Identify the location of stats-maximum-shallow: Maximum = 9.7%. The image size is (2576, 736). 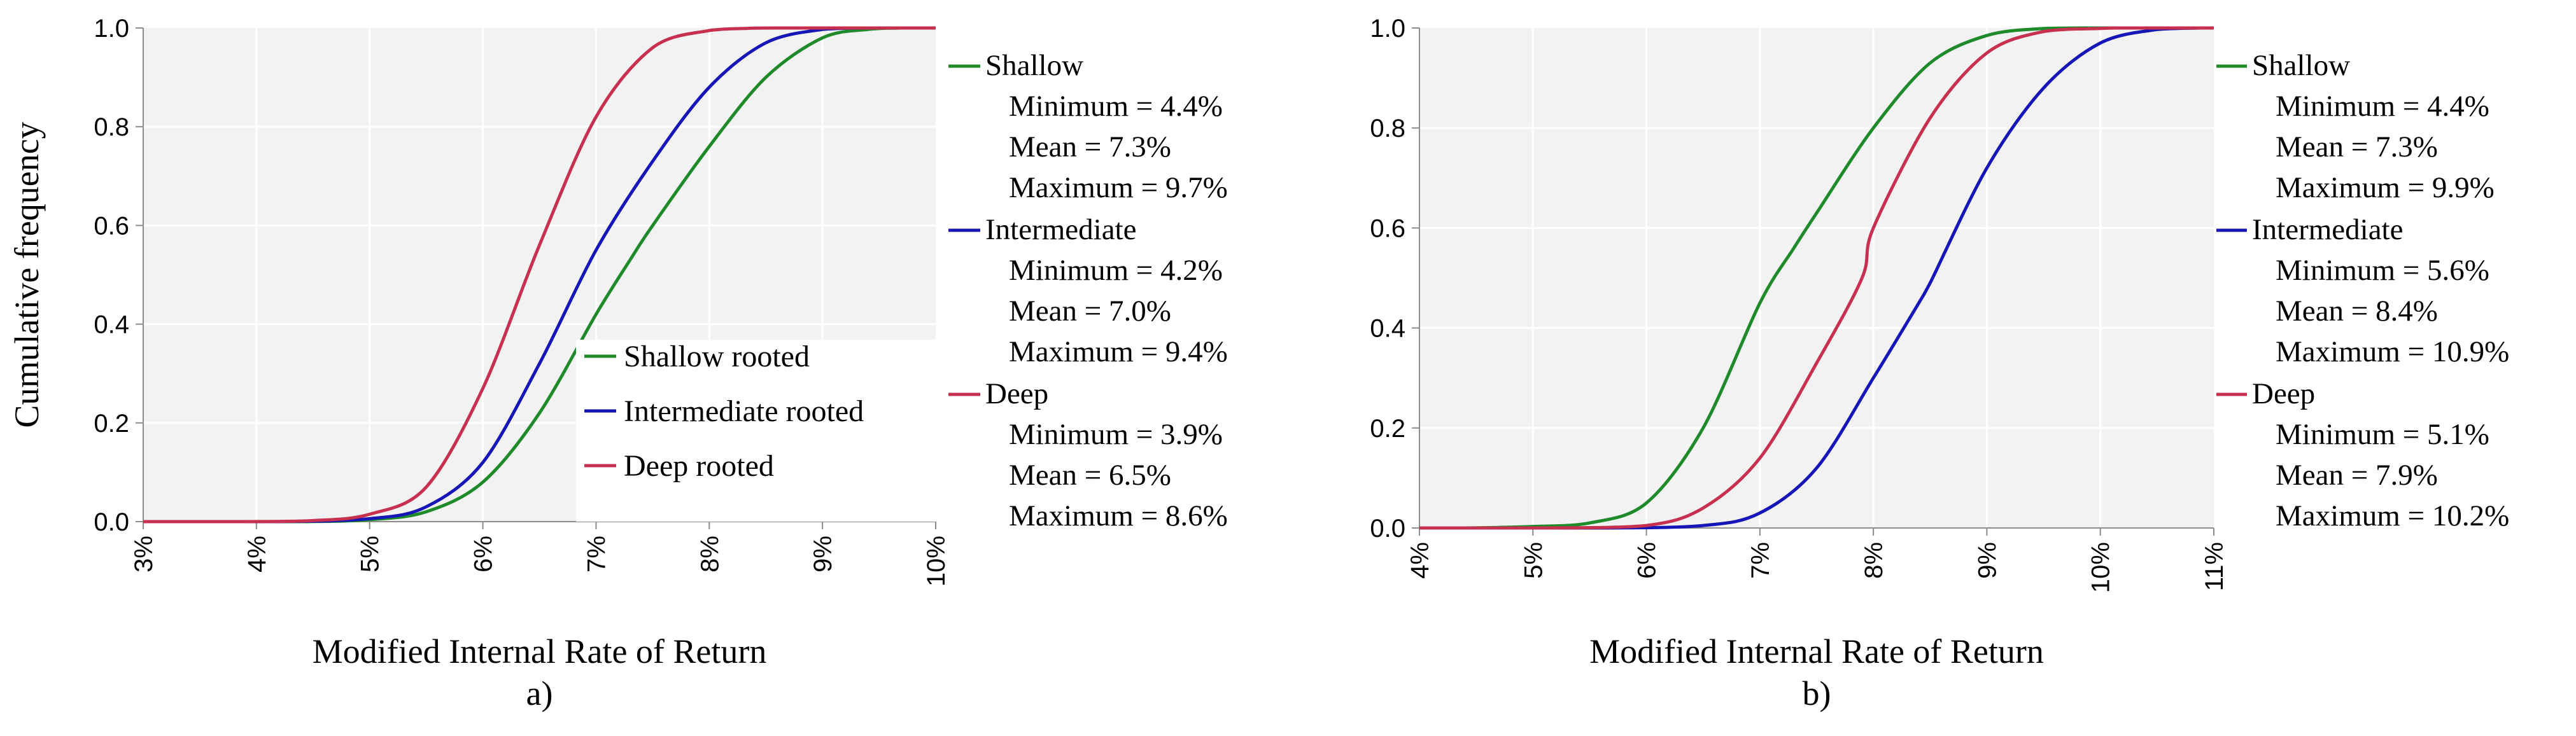
(1119, 187).